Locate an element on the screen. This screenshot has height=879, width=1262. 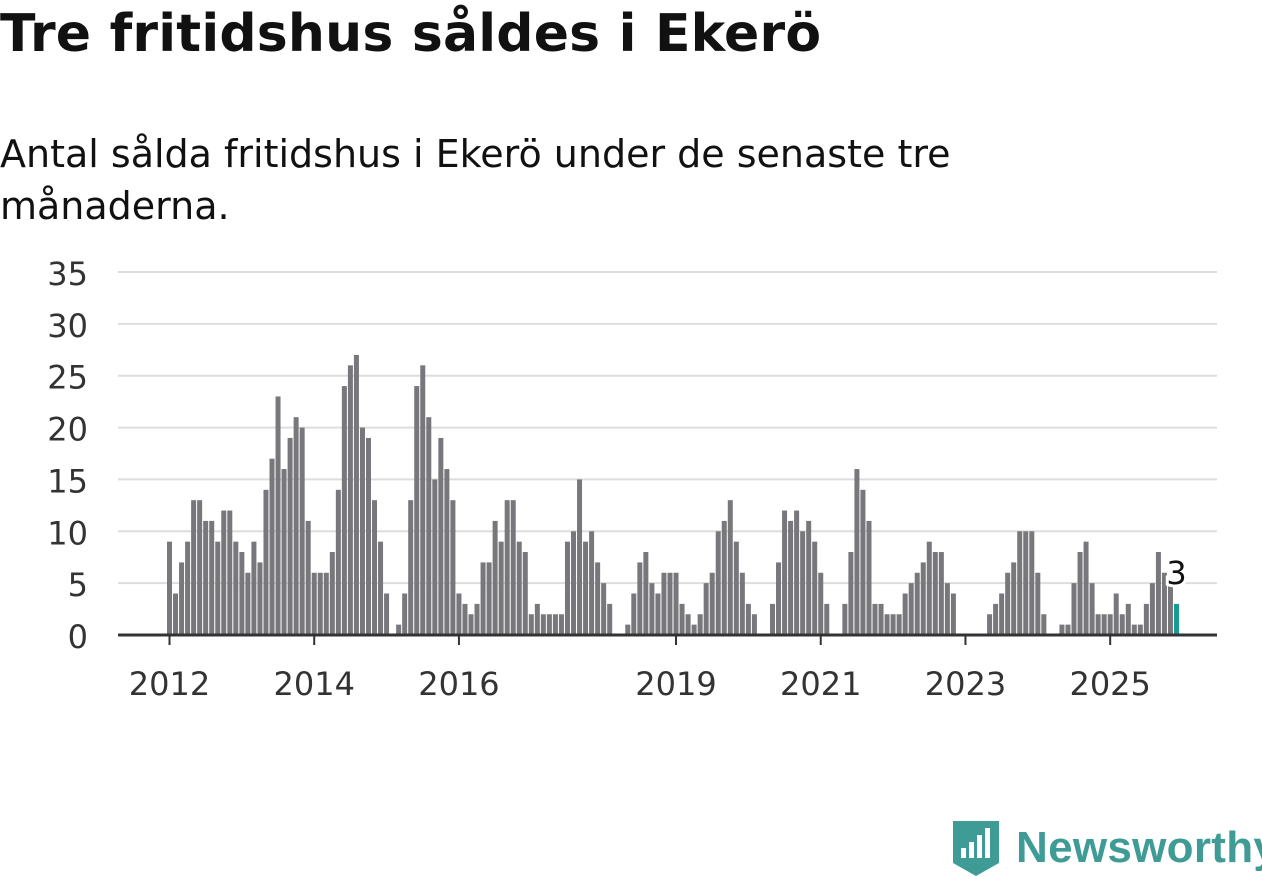
x-axis: 2012 2014 2016 2019 2021 2023 2025 is located at coordinates (667, 668).